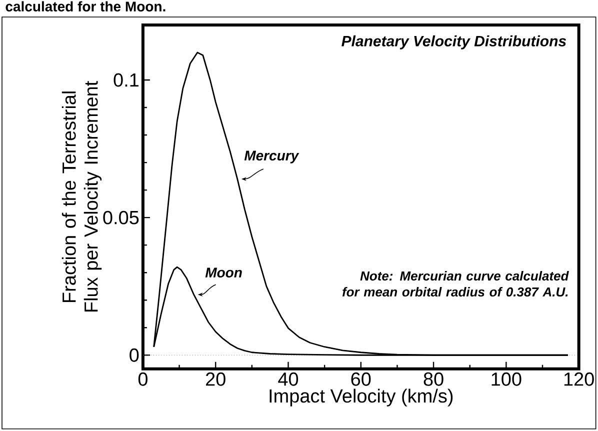 This screenshot has height=431, width=598. I want to click on series-label: Mercury, so click(272, 157).